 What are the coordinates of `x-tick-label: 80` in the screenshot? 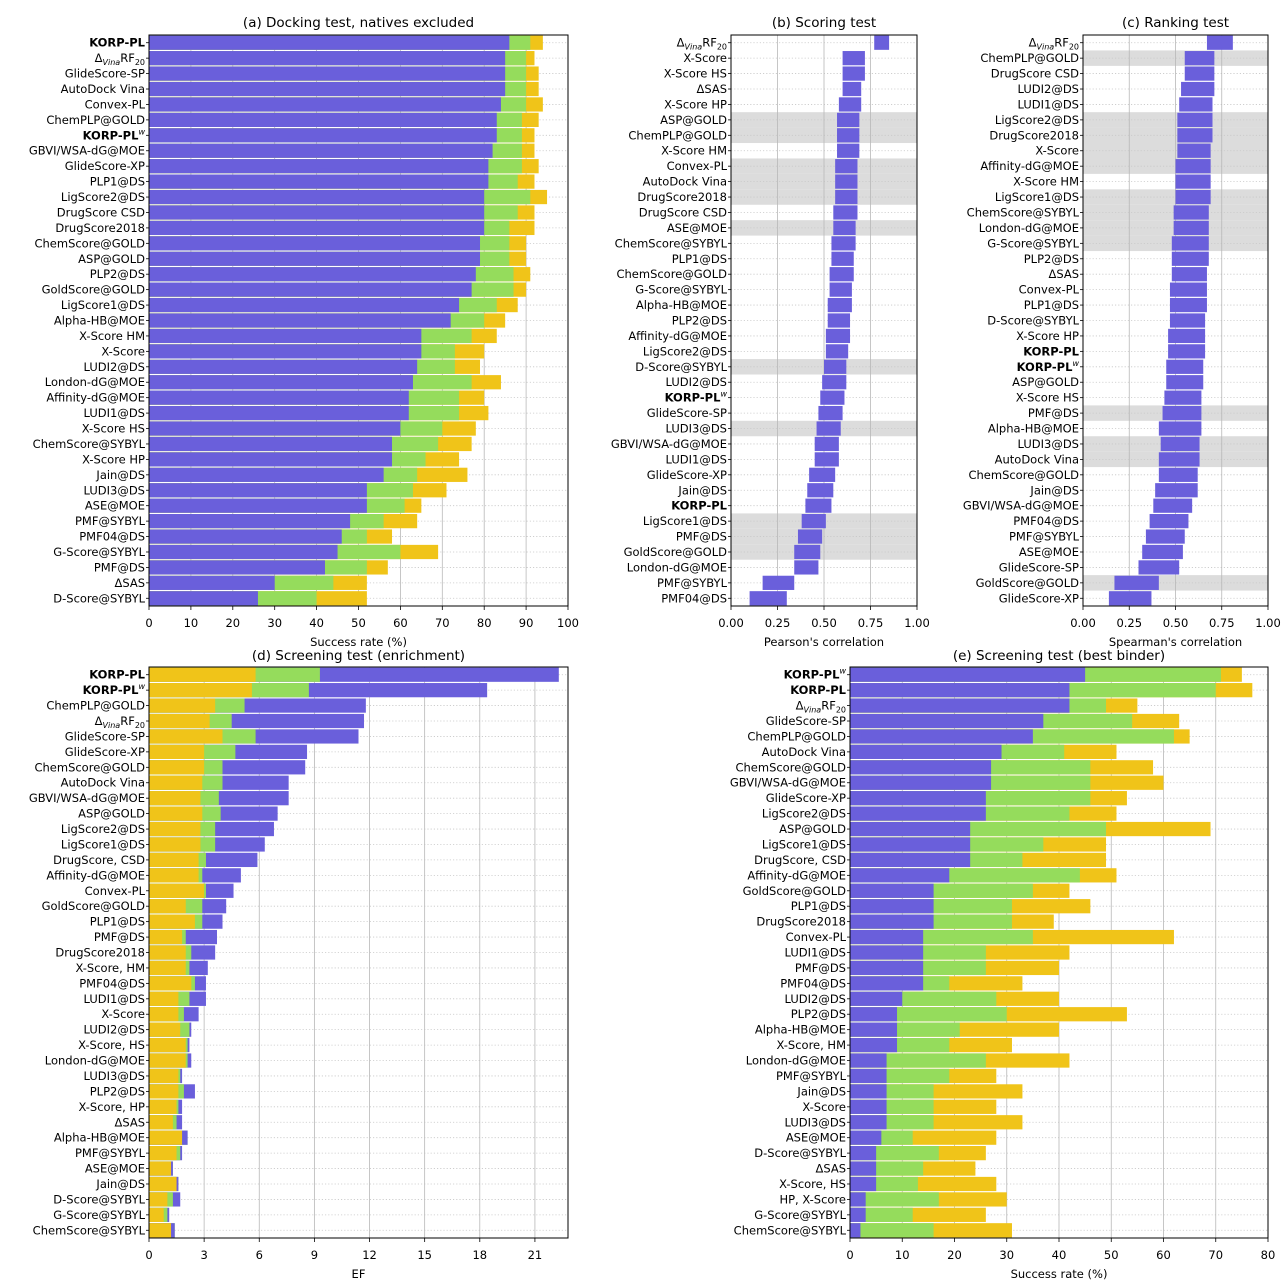 It's located at (1268, 1255).